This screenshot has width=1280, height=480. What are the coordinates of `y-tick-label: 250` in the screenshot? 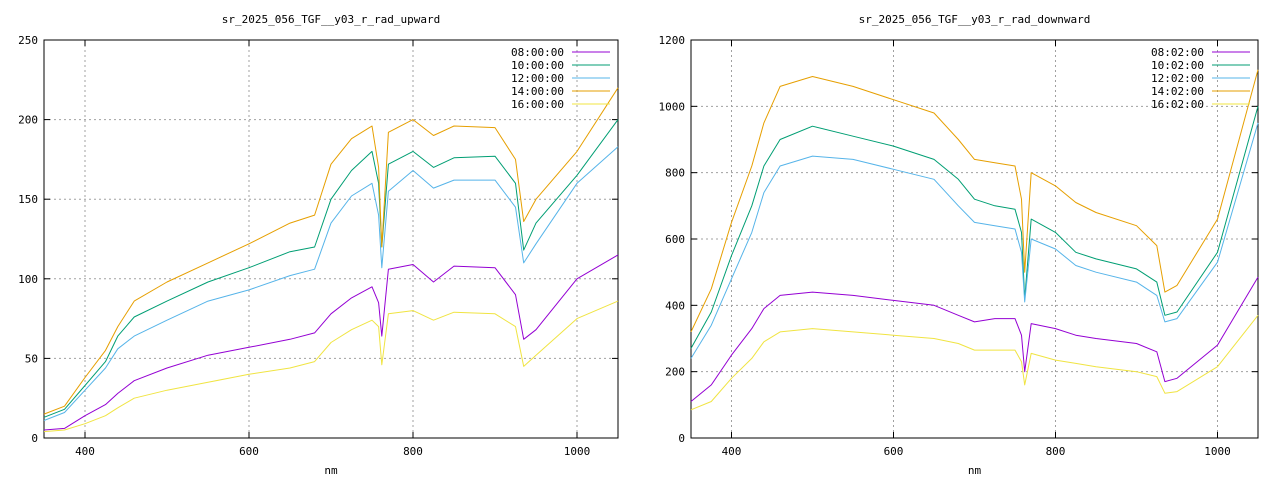 It's located at (28, 40).